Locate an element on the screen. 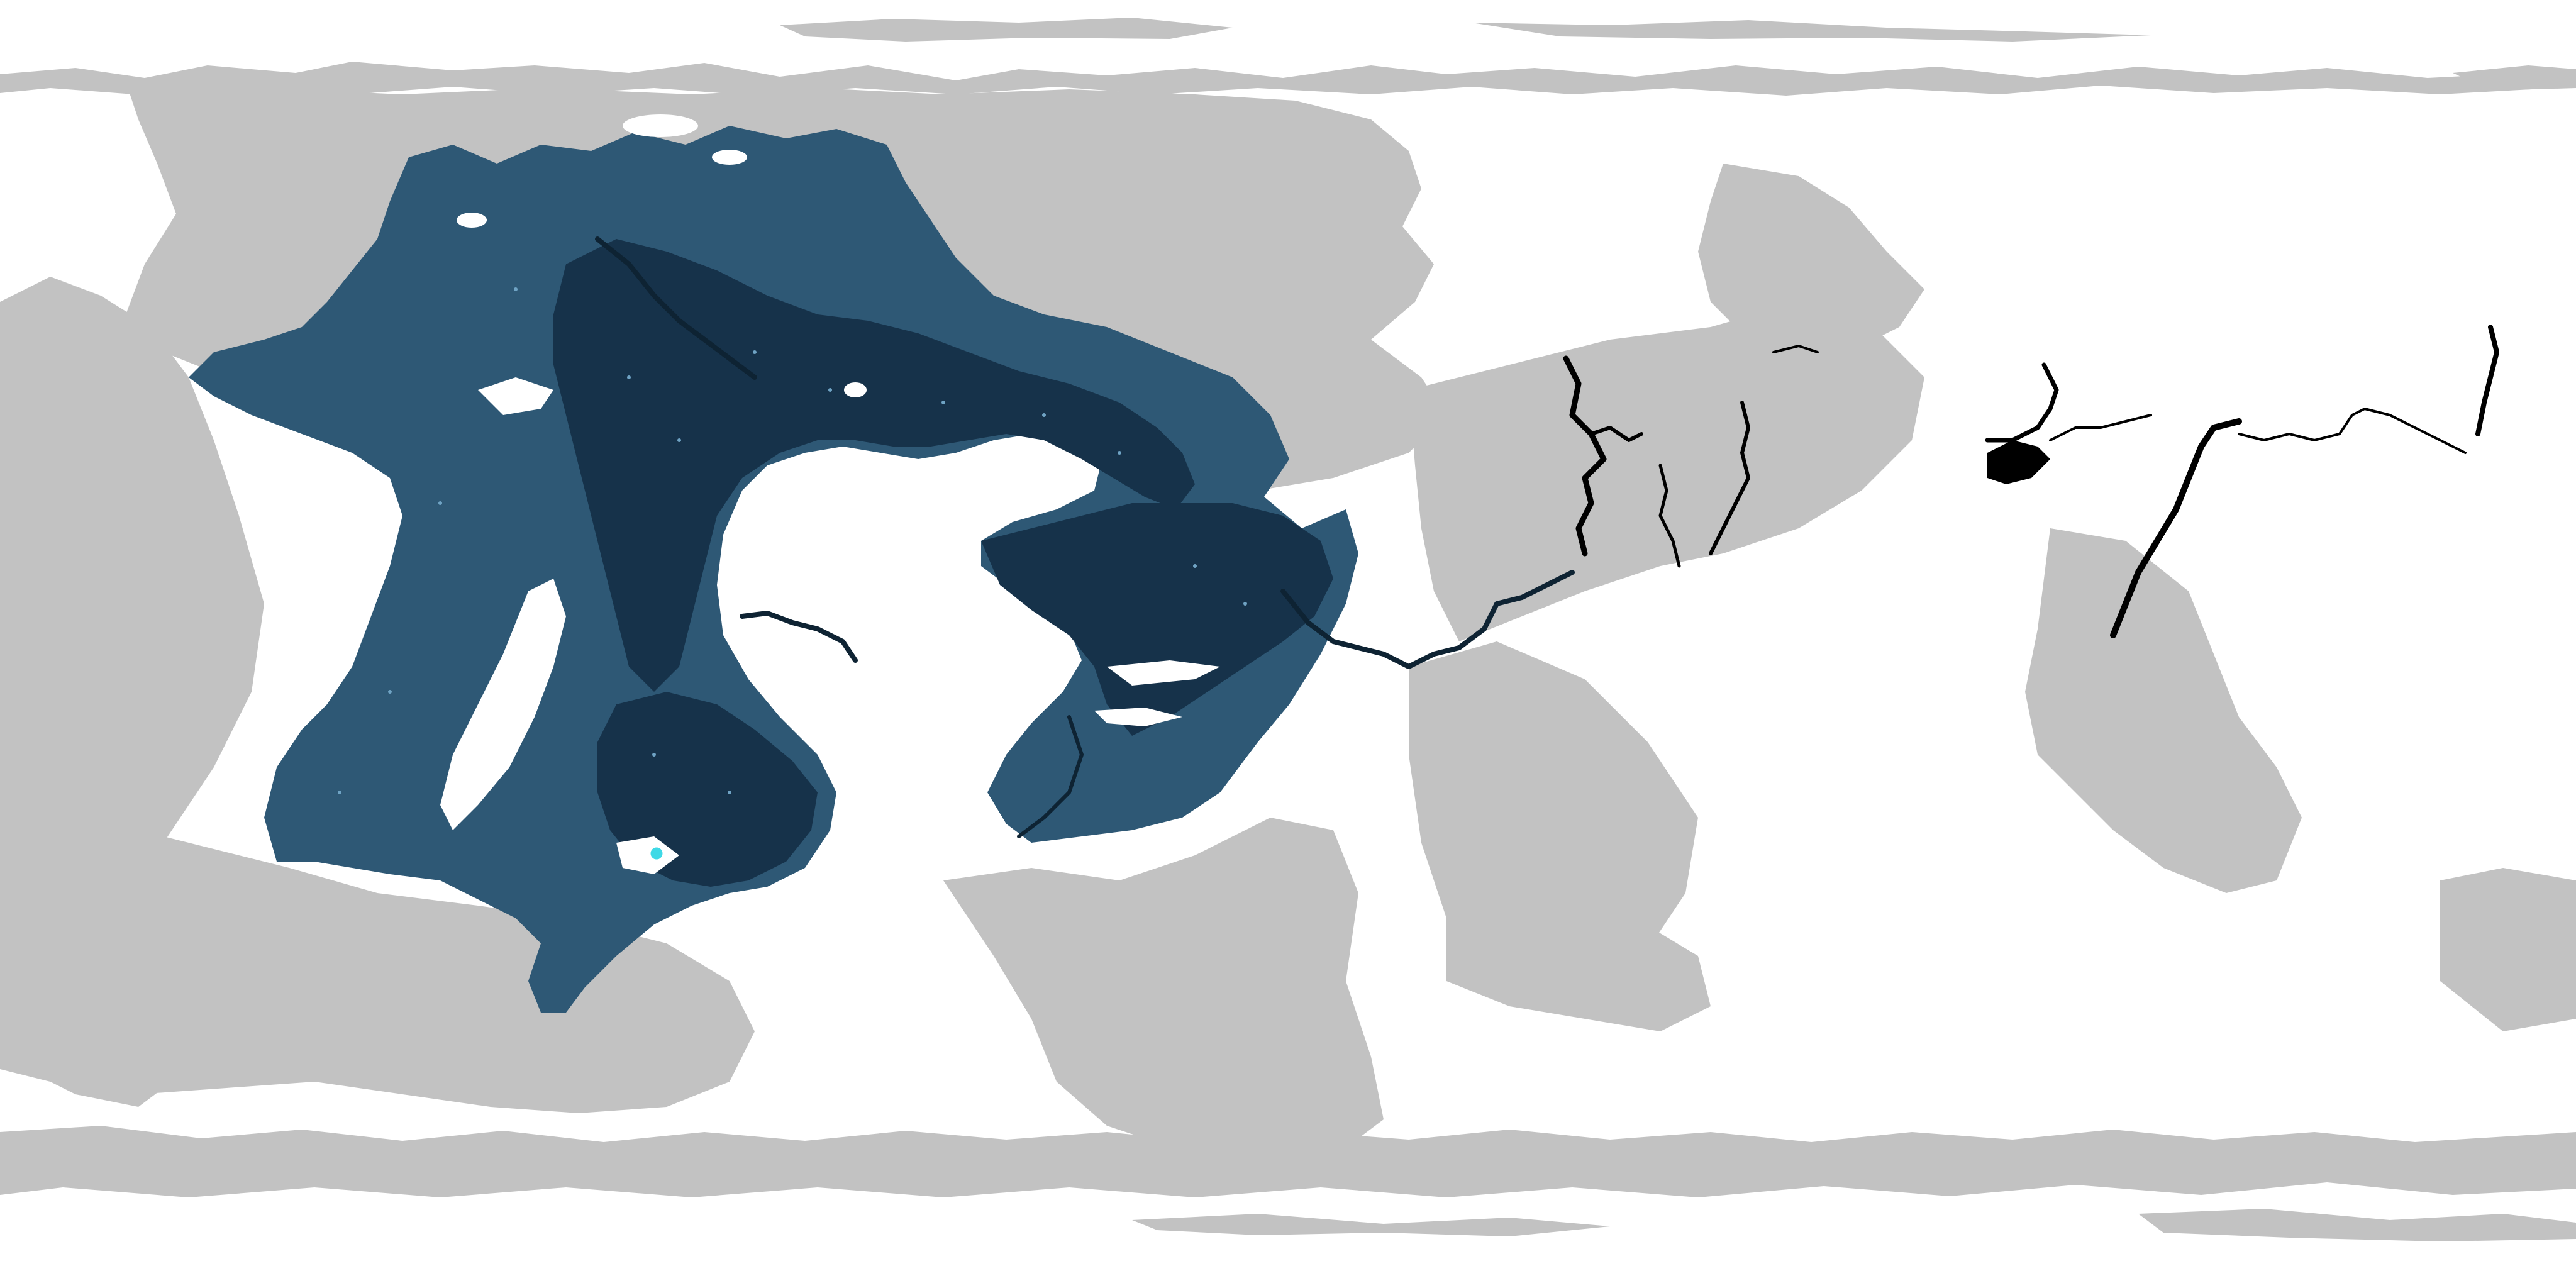 The image size is (2576, 1288). terrain-east-central is located at coordinates (1666, 471).